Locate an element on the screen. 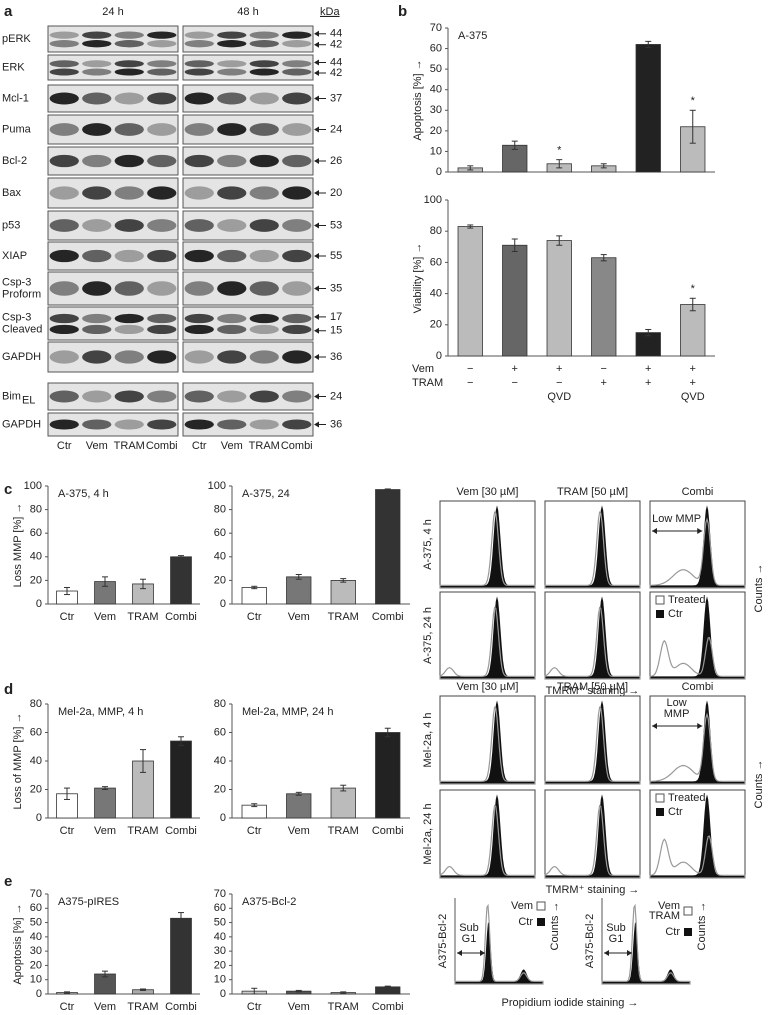 The height and width of the screenshot is (1015, 771). blot-row-label: ERK is located at coordinates (13, 67).